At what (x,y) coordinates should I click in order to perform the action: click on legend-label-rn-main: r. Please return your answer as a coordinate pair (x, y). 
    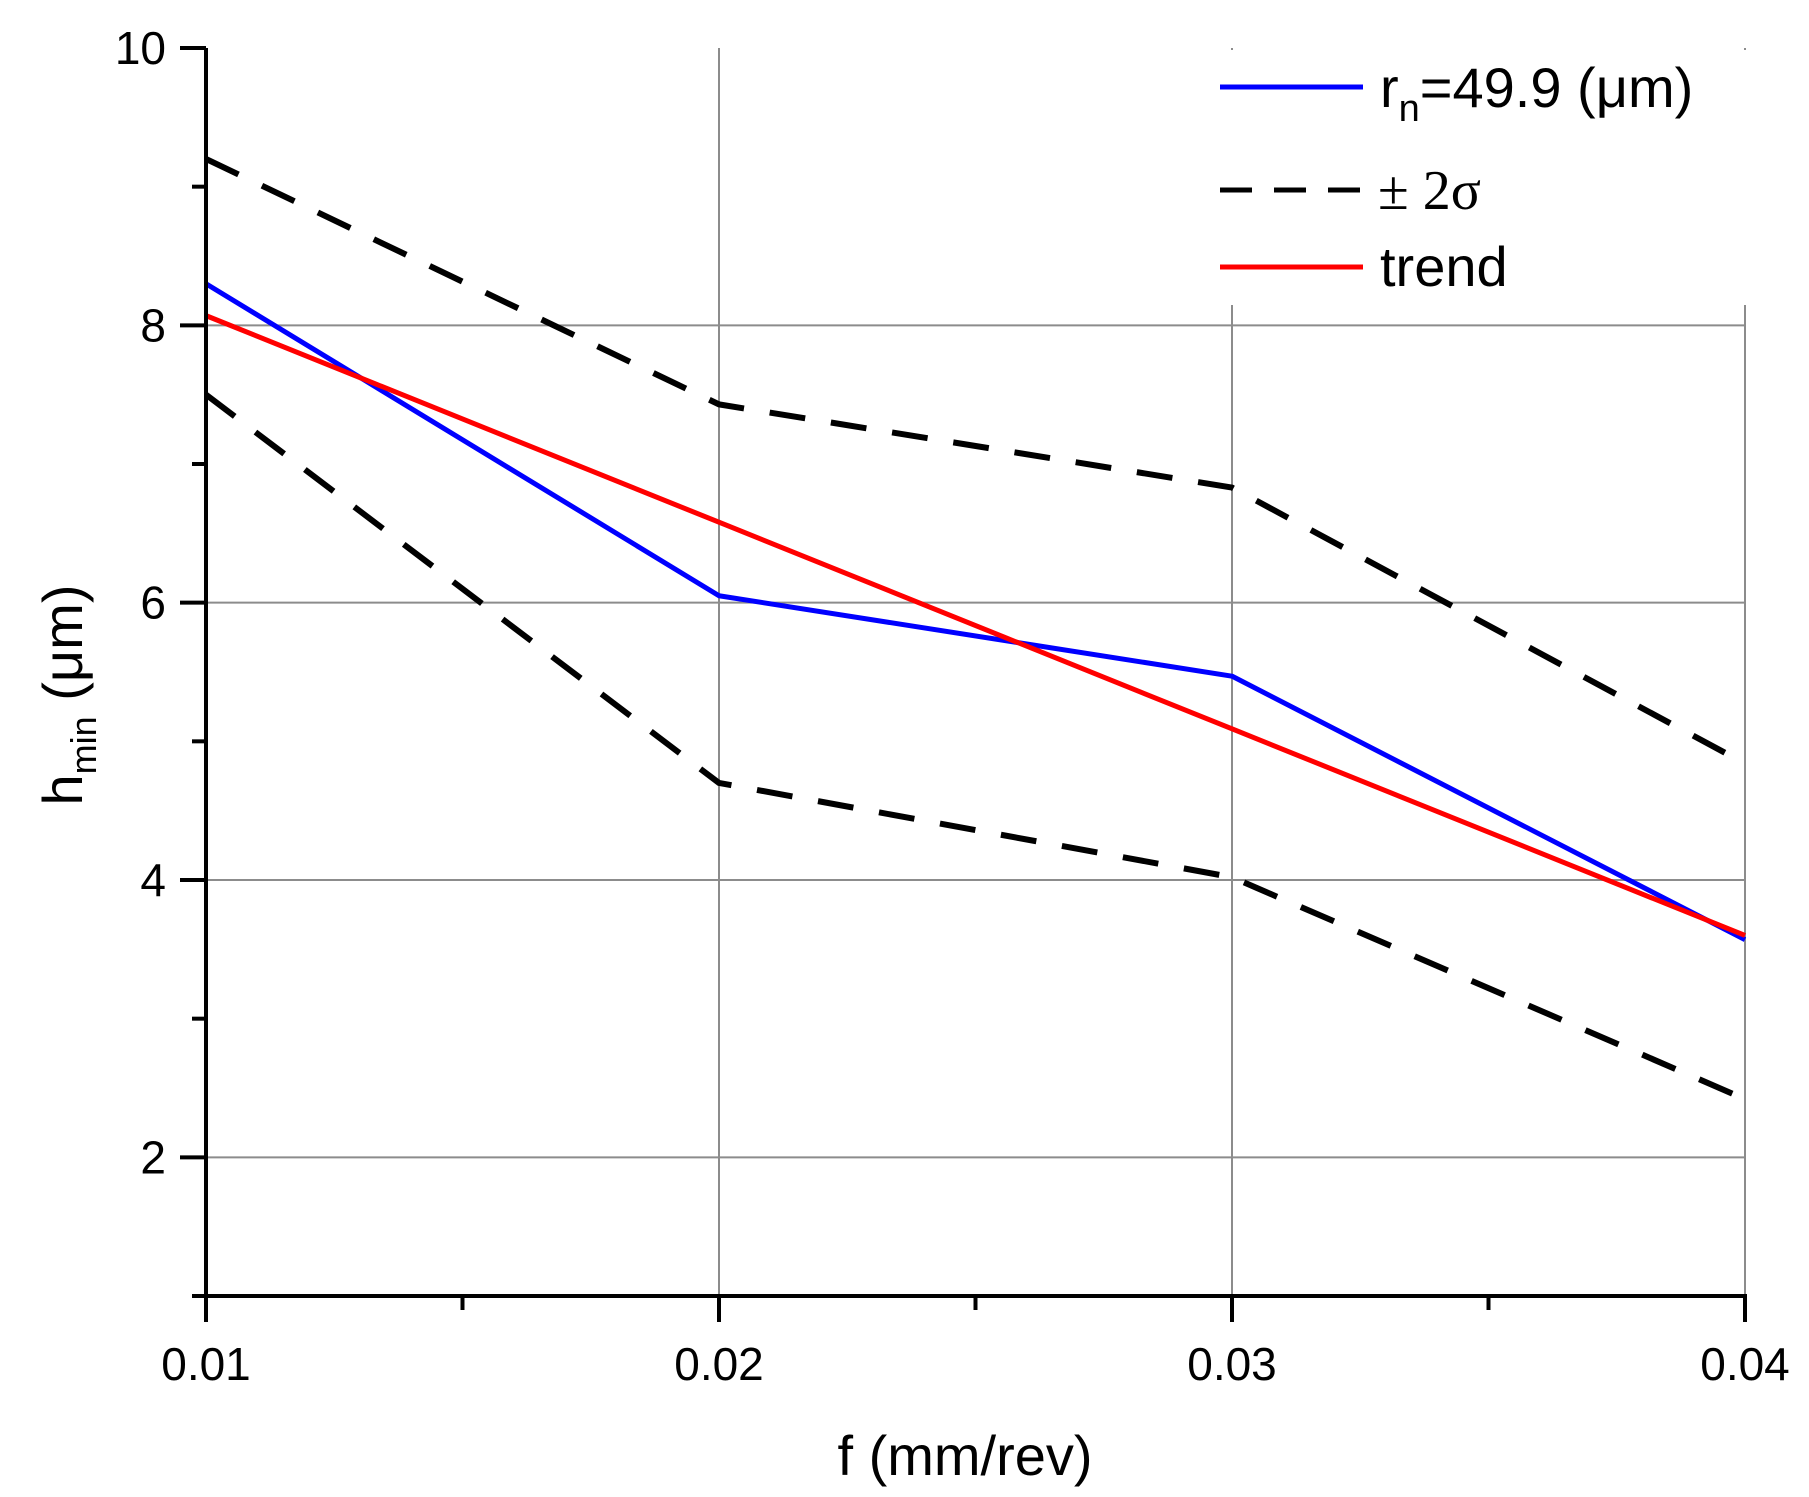
    Looking at the image, I should click on (1389, 87).